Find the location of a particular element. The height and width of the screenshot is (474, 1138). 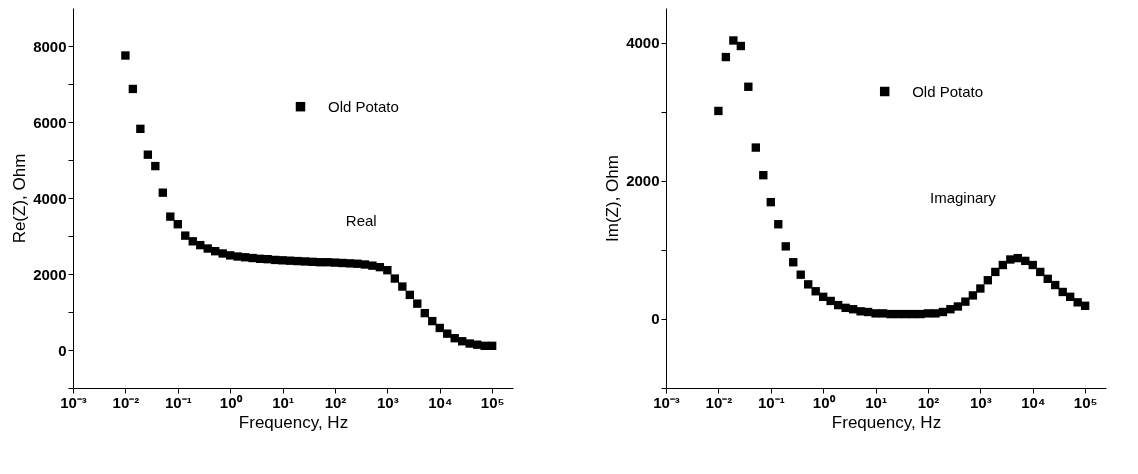

y-tick-label: 6000 is located at coordinates (50, 122).